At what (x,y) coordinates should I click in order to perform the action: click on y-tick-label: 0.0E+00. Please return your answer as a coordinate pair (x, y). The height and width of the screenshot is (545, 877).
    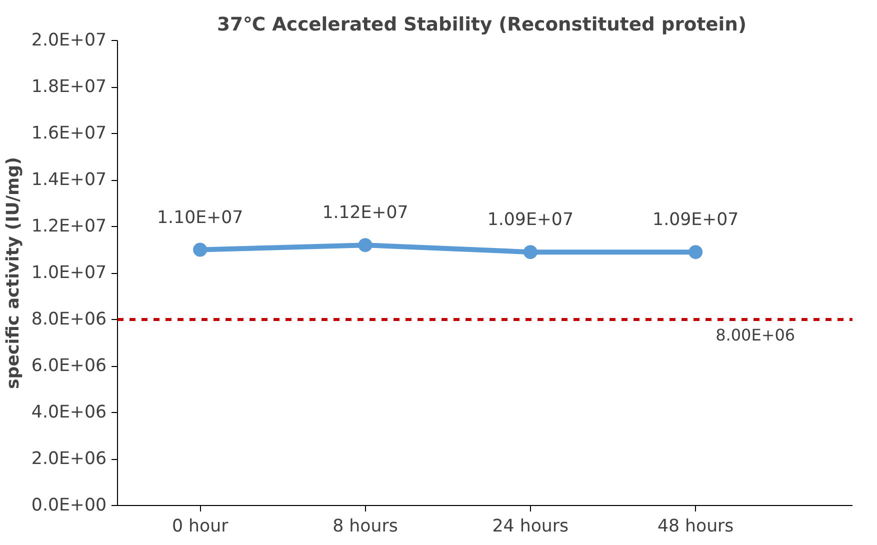
    Looking at the image, I should click on (69, 506).